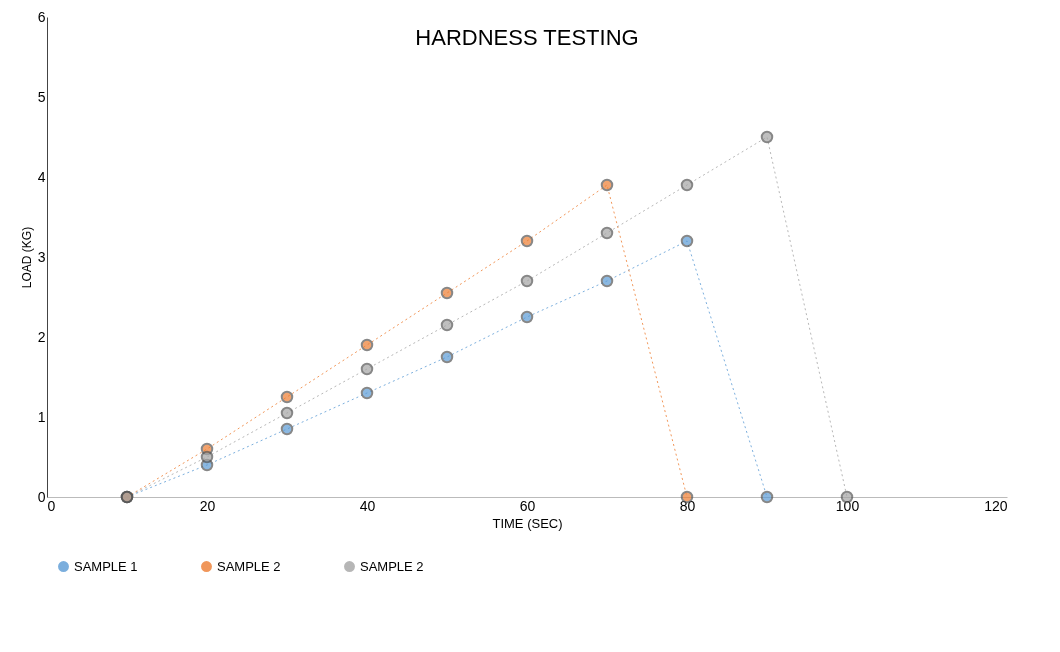 The width and height of the screenshot is (1060, 652). I want to click on y-tick-label: 2, so click(41, 336).